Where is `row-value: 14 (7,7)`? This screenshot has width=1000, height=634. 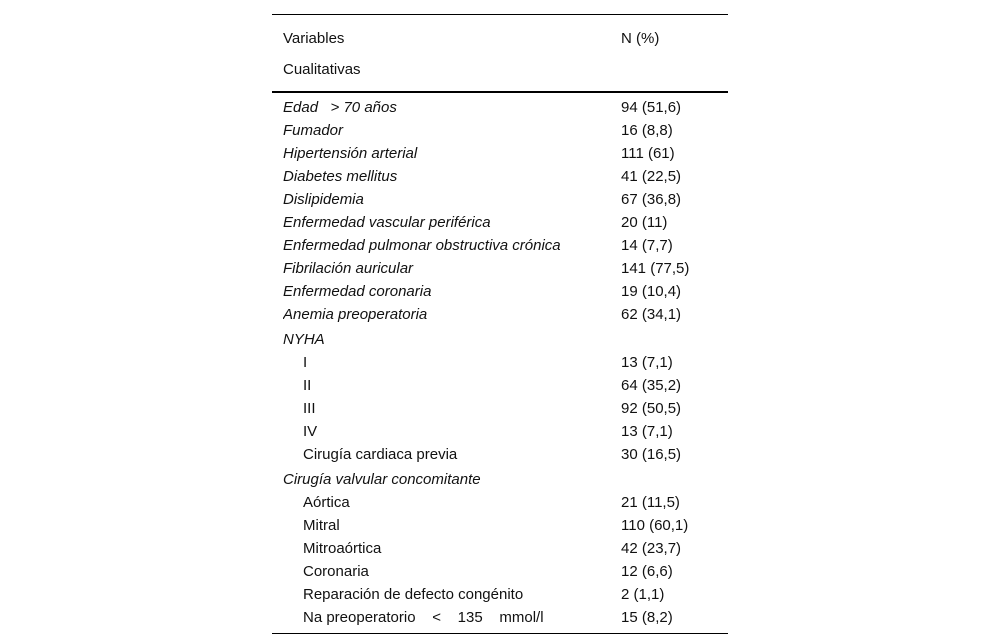
row-value: 14 (7,7) is located at coordinates (647, 245).